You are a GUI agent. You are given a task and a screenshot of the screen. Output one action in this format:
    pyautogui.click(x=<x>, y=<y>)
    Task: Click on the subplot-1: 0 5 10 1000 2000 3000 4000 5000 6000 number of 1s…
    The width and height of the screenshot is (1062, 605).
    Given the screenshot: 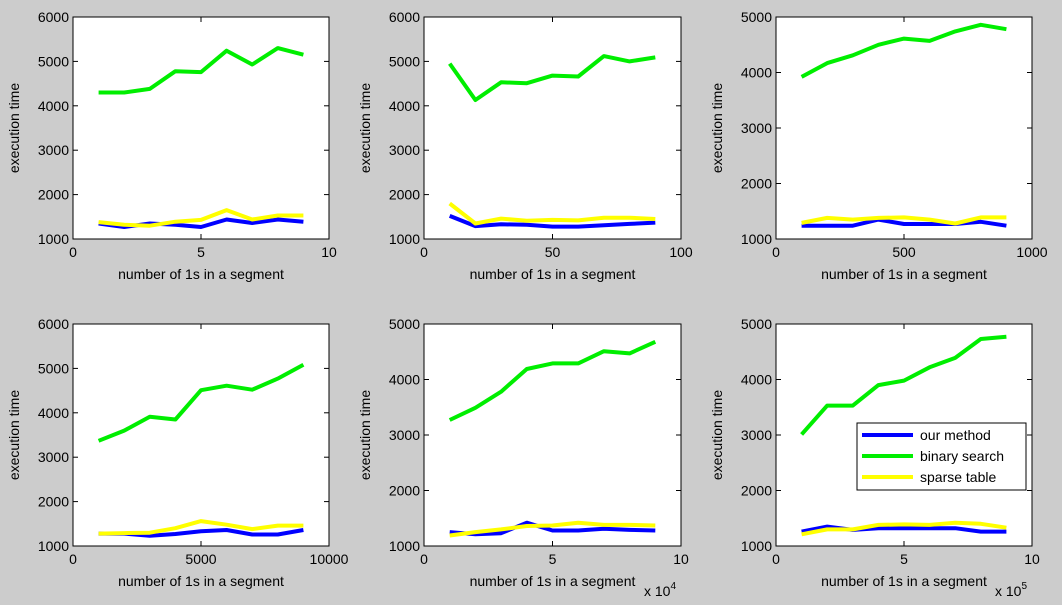 What is the action you would take?
    pyautogui.click(x=171, y=145)
    